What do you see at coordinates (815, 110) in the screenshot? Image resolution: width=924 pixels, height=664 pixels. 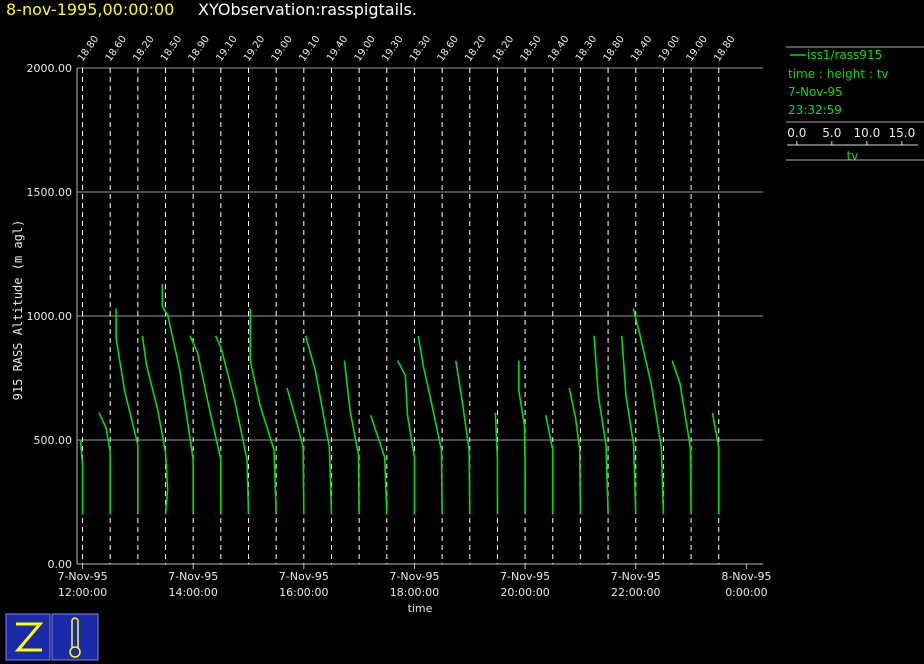 I see `legend-info: 23:32:59` at bounding box center [815, 110].